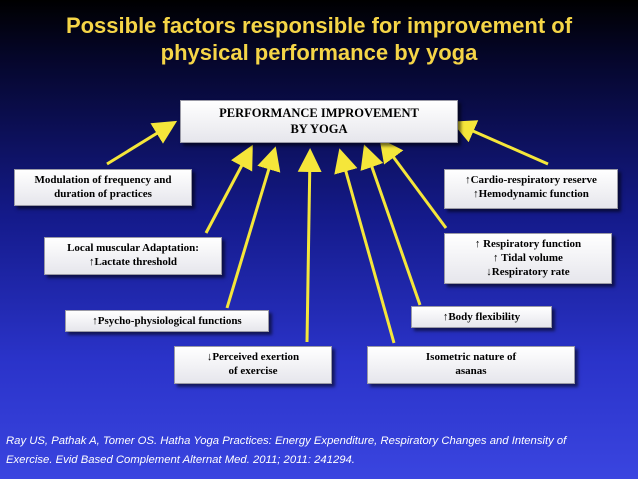 This screenshot has width=638, height=479. What do you see at coordinates (309, 245) in the screenshot?
I see `arrow-perceived` at bounding box center [309, 245].